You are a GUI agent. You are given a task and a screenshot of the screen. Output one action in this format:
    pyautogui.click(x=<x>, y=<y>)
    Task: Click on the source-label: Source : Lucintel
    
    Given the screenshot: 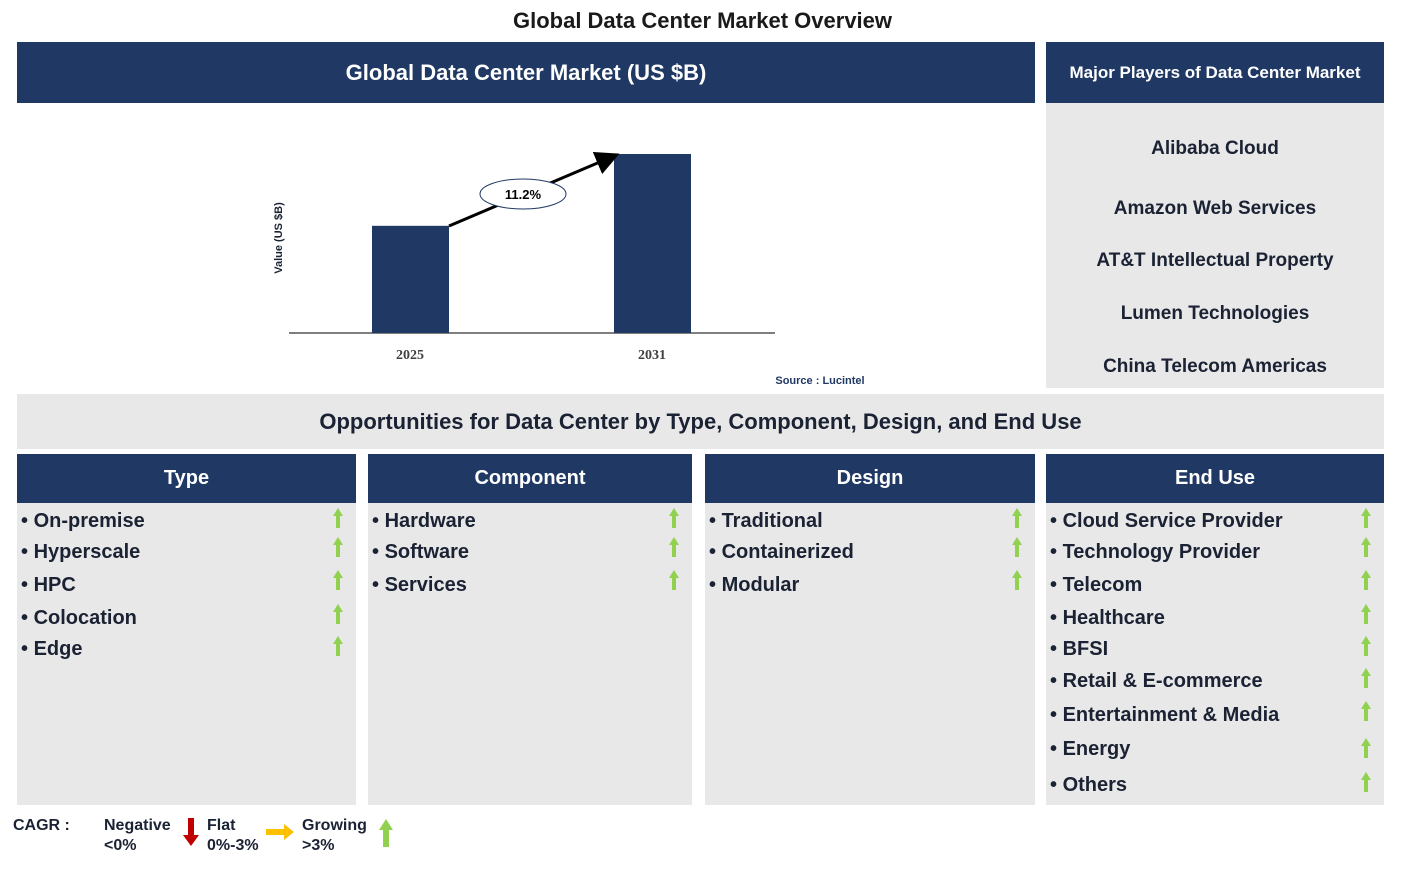 What is the action you would take?
    pyautogui.click(x=819, y=381)
    